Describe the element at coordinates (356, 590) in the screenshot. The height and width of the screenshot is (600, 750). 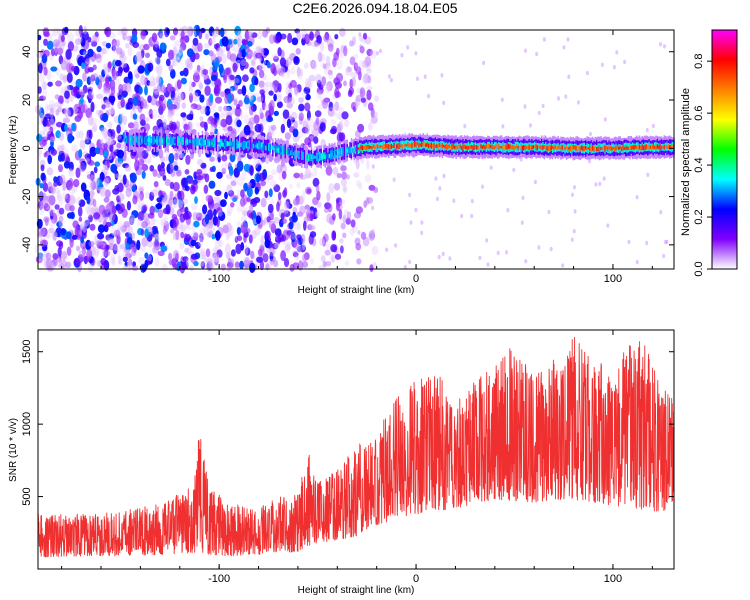
I see `snr-xlabel: Height of straight line (km)` at that location.